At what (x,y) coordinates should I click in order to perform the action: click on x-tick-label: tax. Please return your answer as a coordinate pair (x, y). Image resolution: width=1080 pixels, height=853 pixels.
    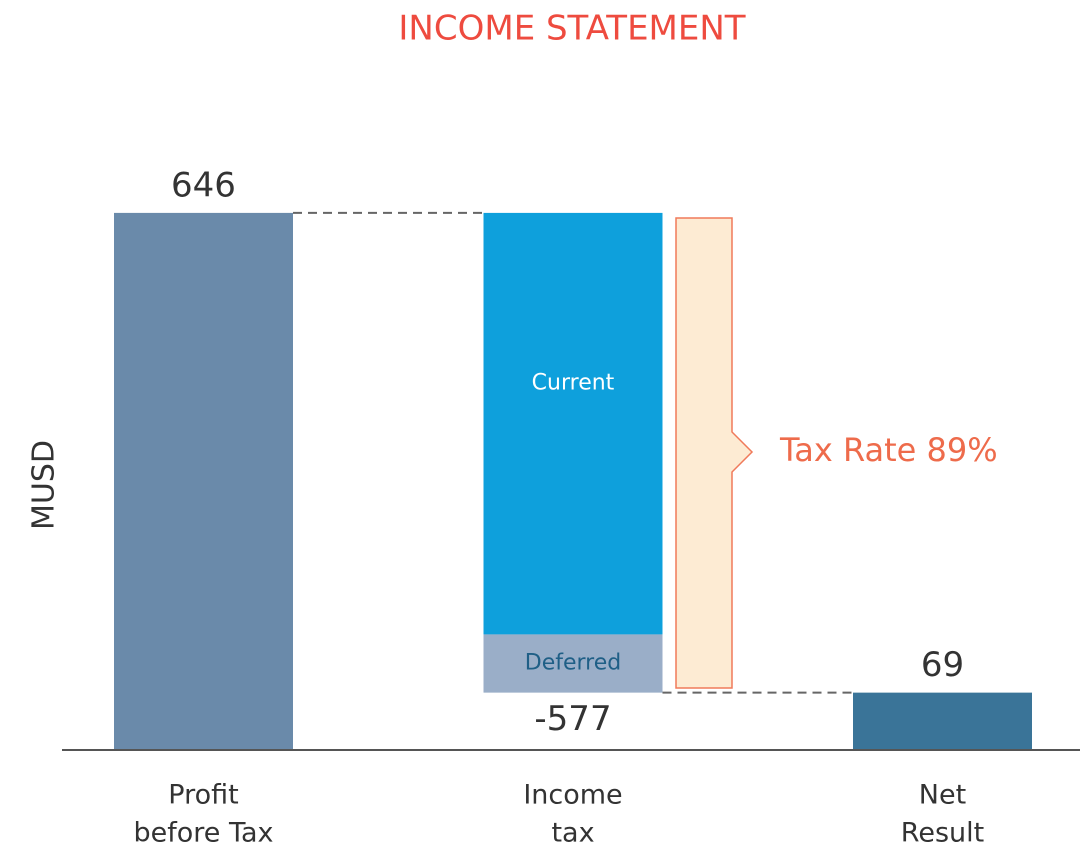
    Looking at the image, I should click on (572, 833).